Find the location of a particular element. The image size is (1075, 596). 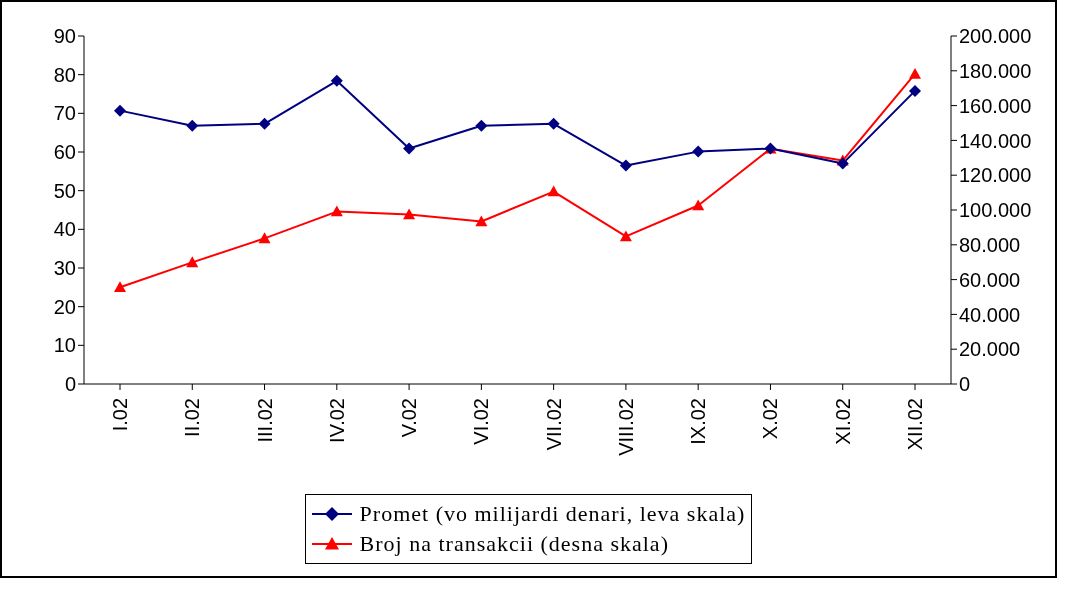

y2-tick-label: 0 is located at coordinates (965, 384).